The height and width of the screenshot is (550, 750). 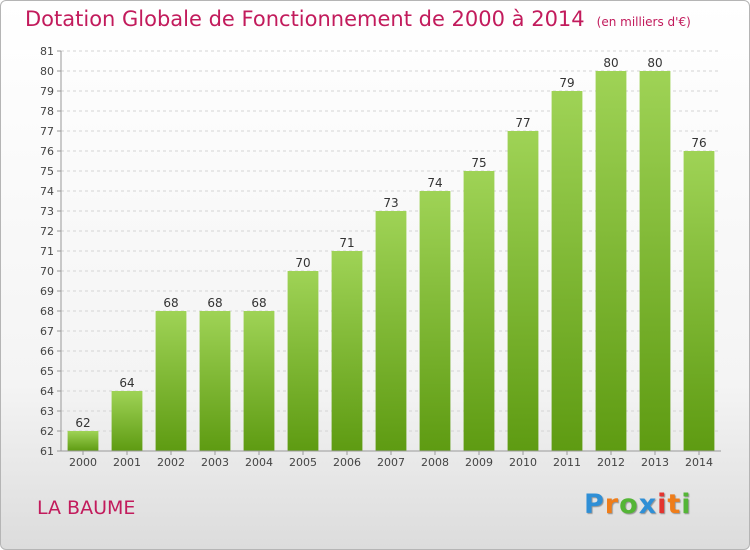 I want to click on logo-letter: o, so click(x=629, y=504).